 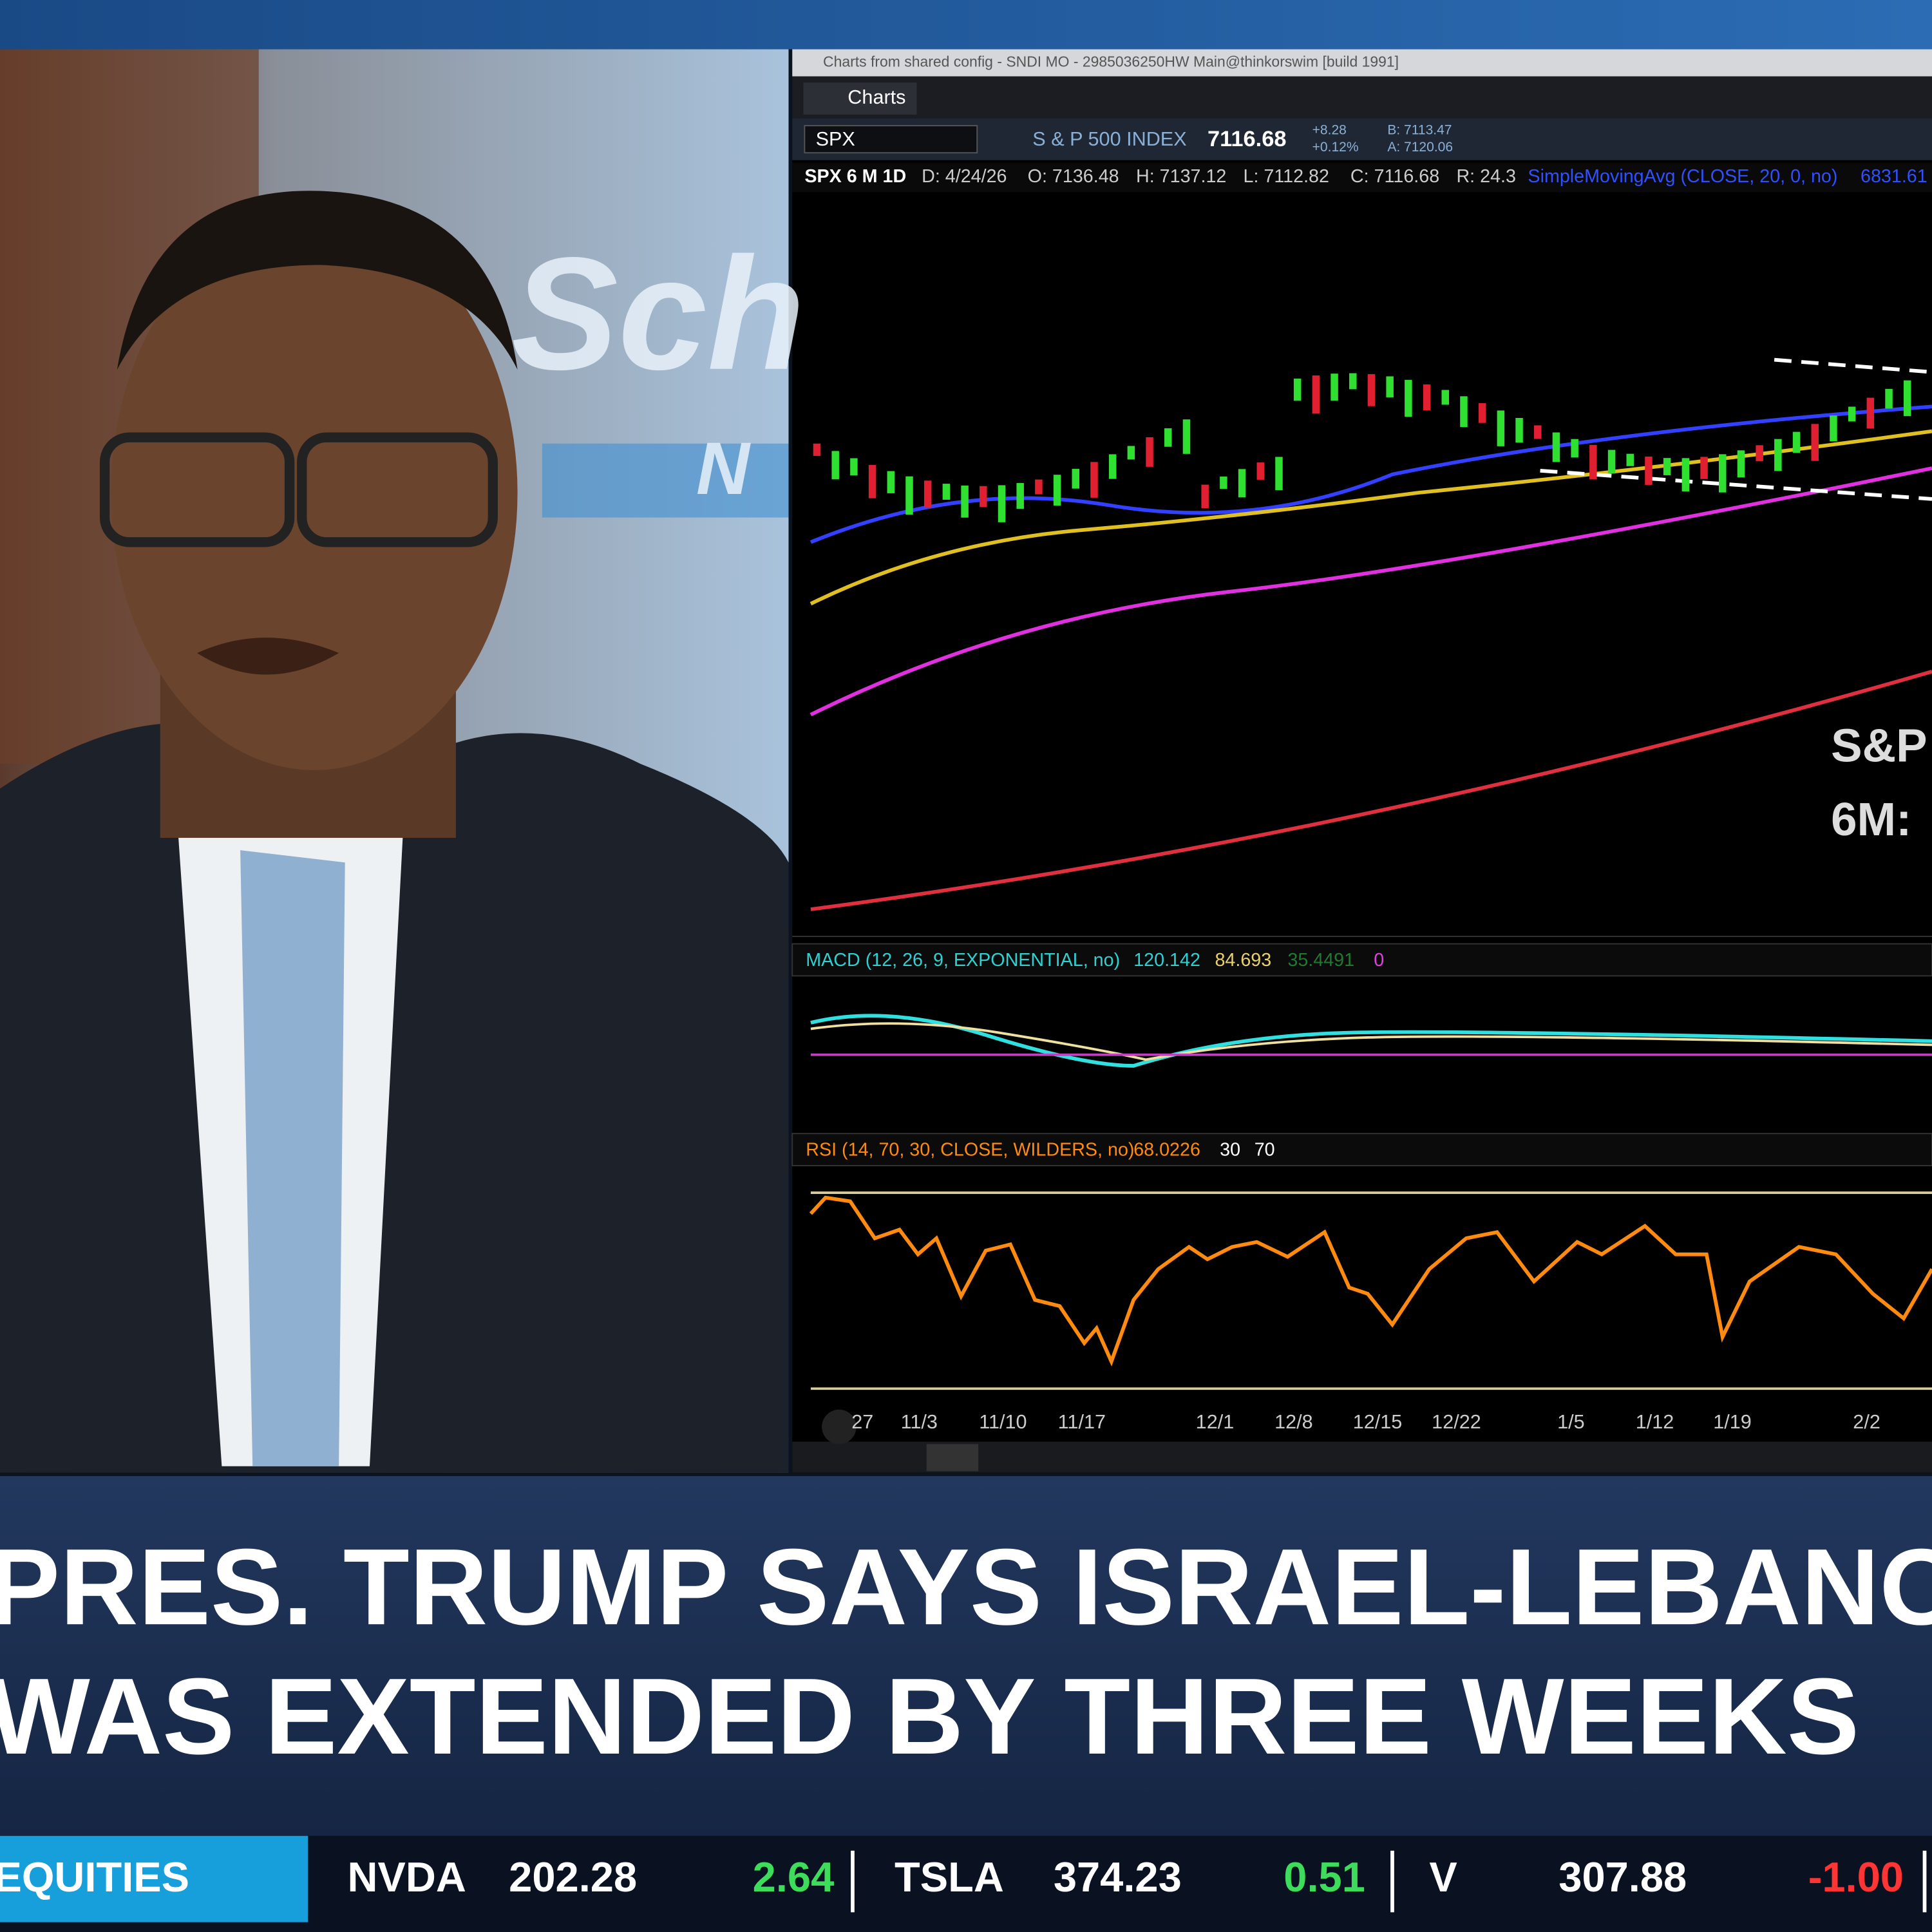 I want to click on ticker-price: 374.23, so click(x=1118, y=1876).